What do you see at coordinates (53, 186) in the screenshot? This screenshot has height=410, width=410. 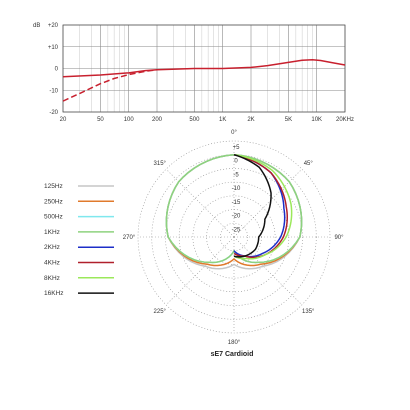 I see `legend-label-125hz: 125Hz` at bounding box center [53, 186].